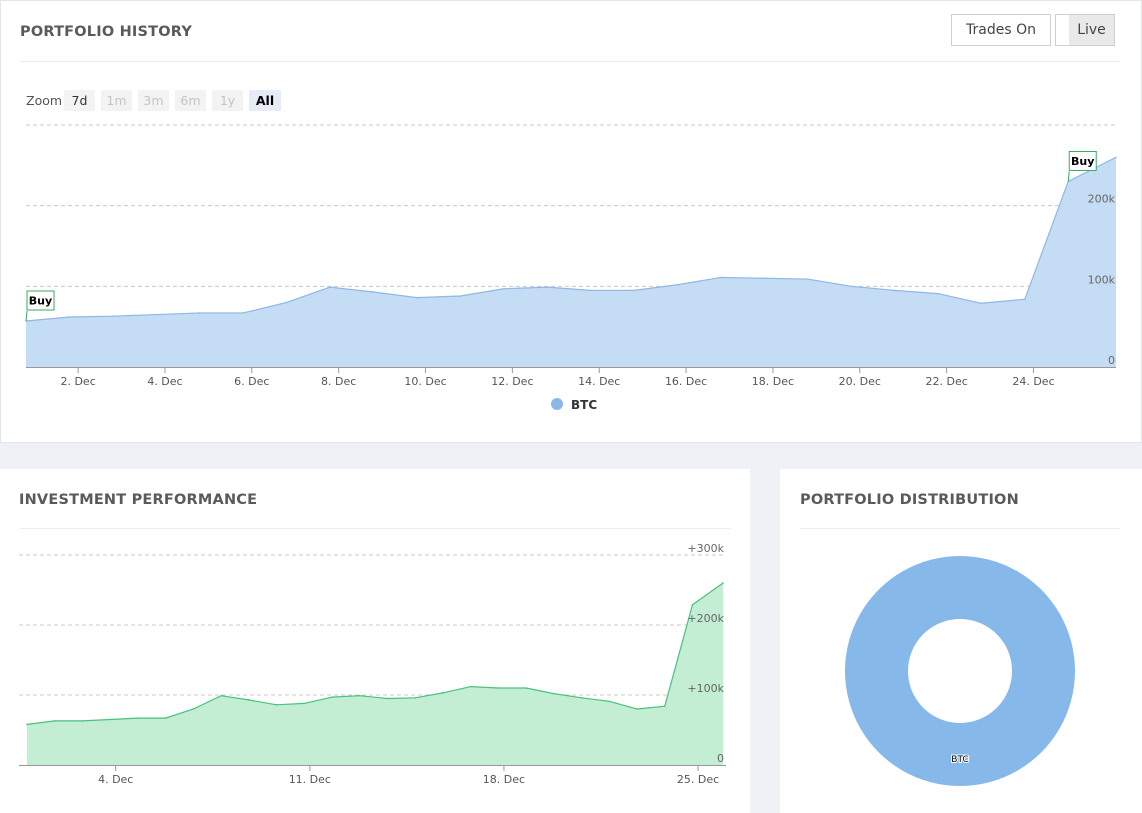 The image size is (1142, 813). I want to click on trades-toggle-button: Trades On, so click(1001, 30).